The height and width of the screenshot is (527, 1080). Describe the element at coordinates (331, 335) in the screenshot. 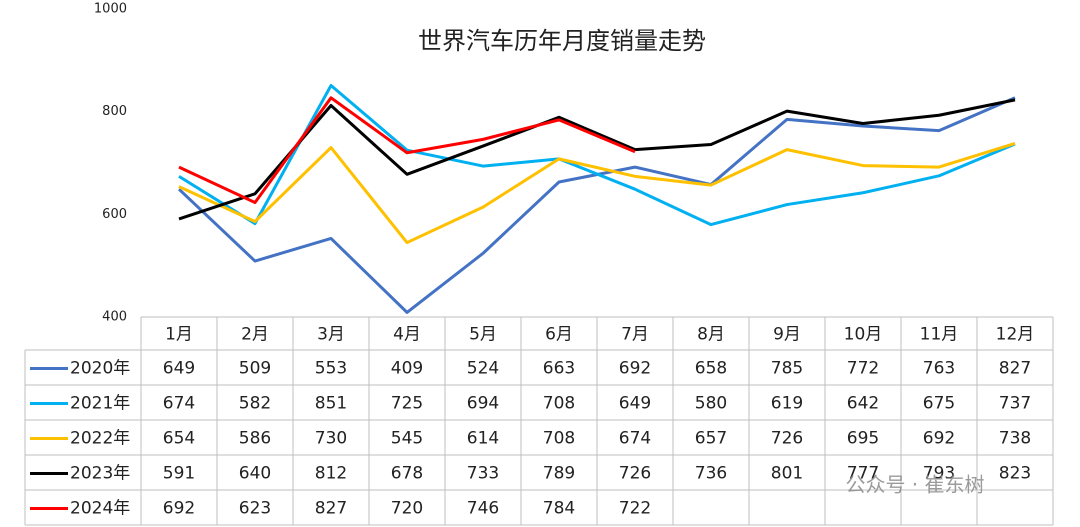

I see `x-tick-label: 3月` at that location.